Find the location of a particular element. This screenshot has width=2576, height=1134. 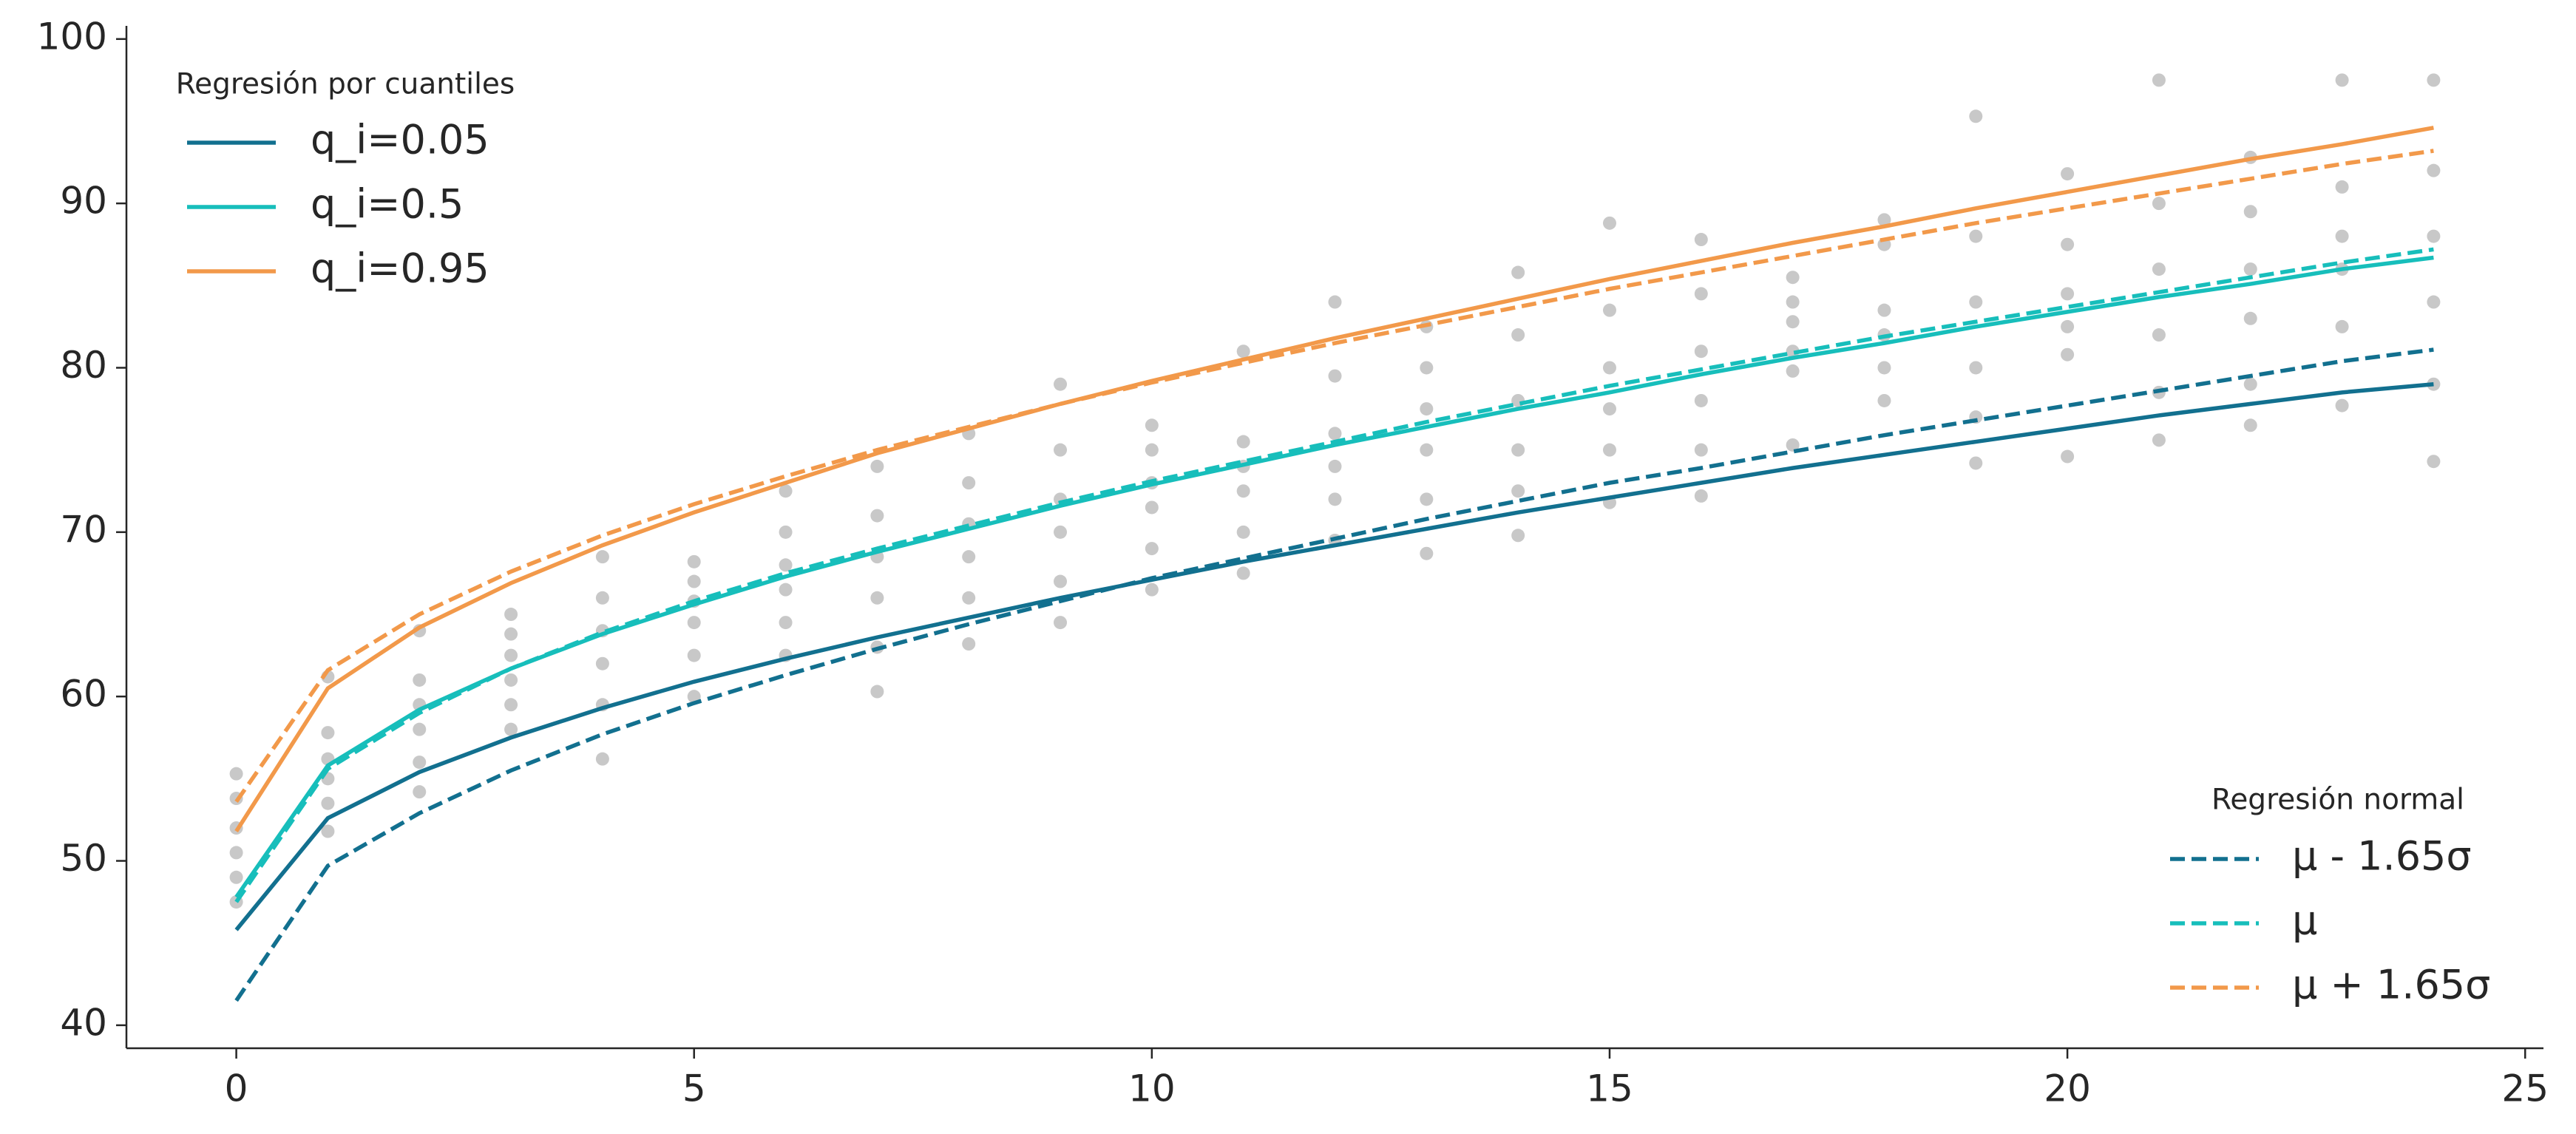

legend-title: Regresión normal is located at coordinates (2337, 801).